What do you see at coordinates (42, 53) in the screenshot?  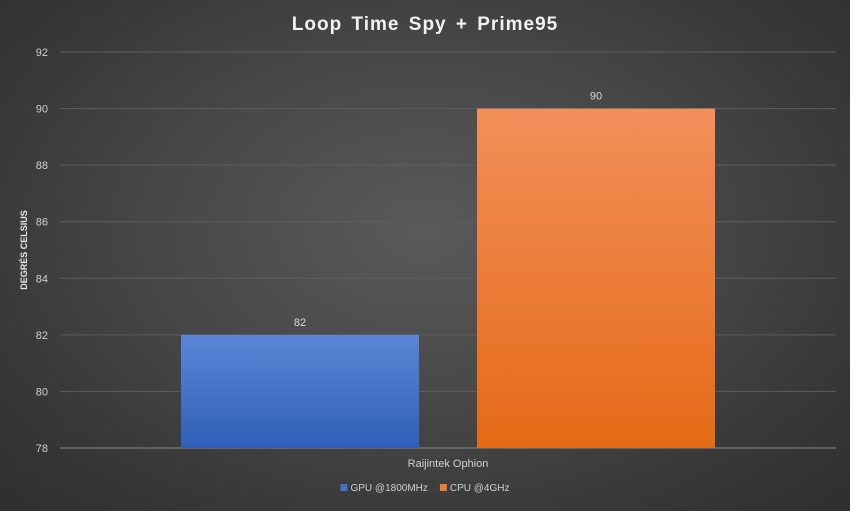 I see `y-tick-label: 92` at bounding box center [42, 53].